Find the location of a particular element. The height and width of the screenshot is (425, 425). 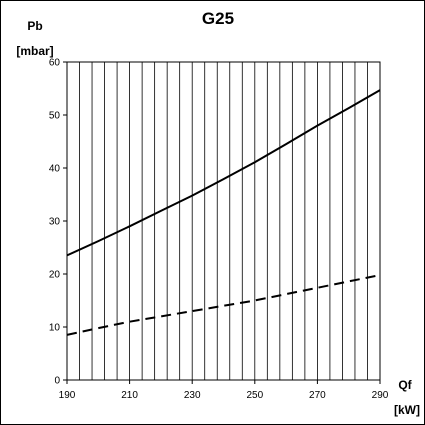

x-tick-label: 230 is located at coordinates (192, 395).